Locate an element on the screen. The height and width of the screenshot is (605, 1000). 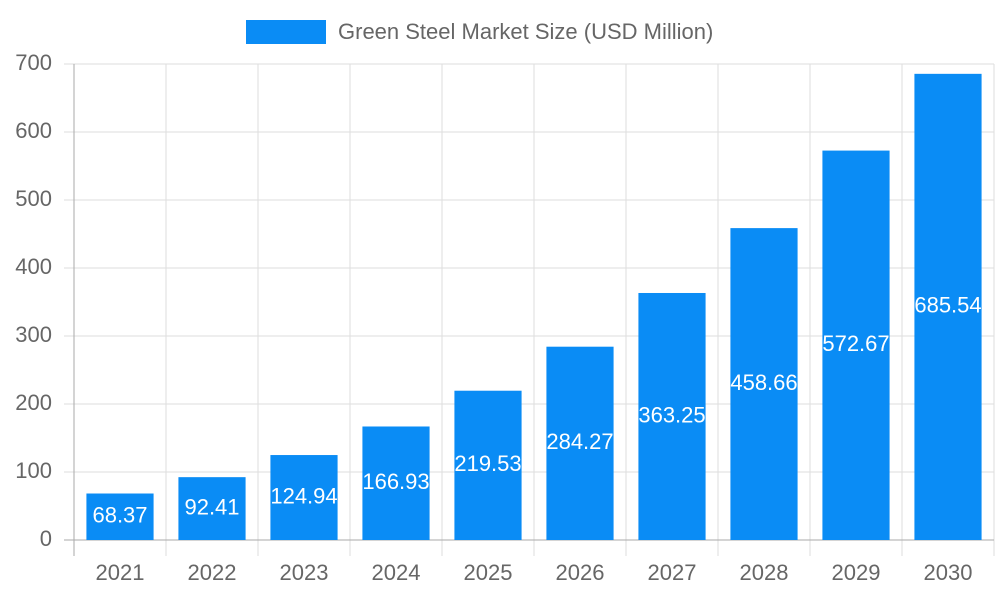
x-tick-label: 2027 is located at coordinates (672, 572).